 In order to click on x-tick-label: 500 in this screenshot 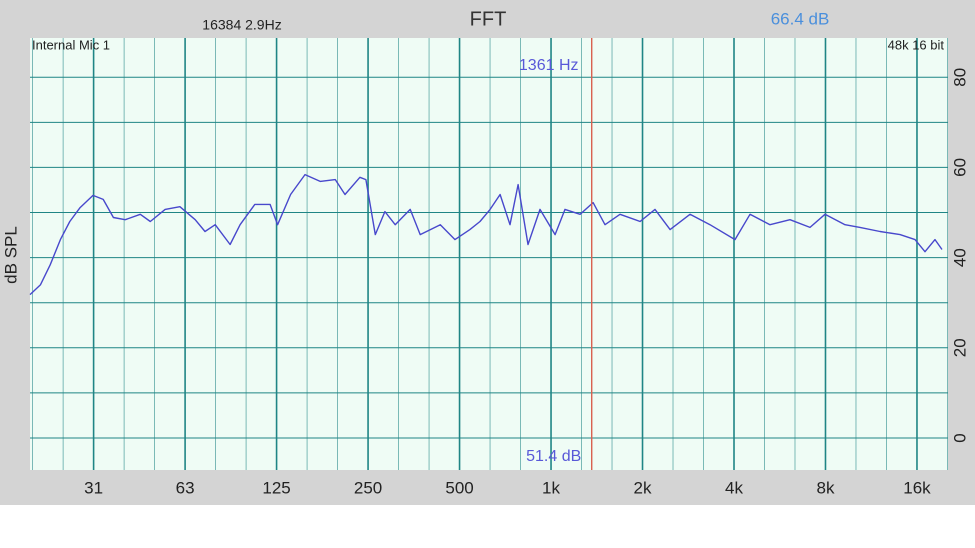, I will do `click(459, 487)`.